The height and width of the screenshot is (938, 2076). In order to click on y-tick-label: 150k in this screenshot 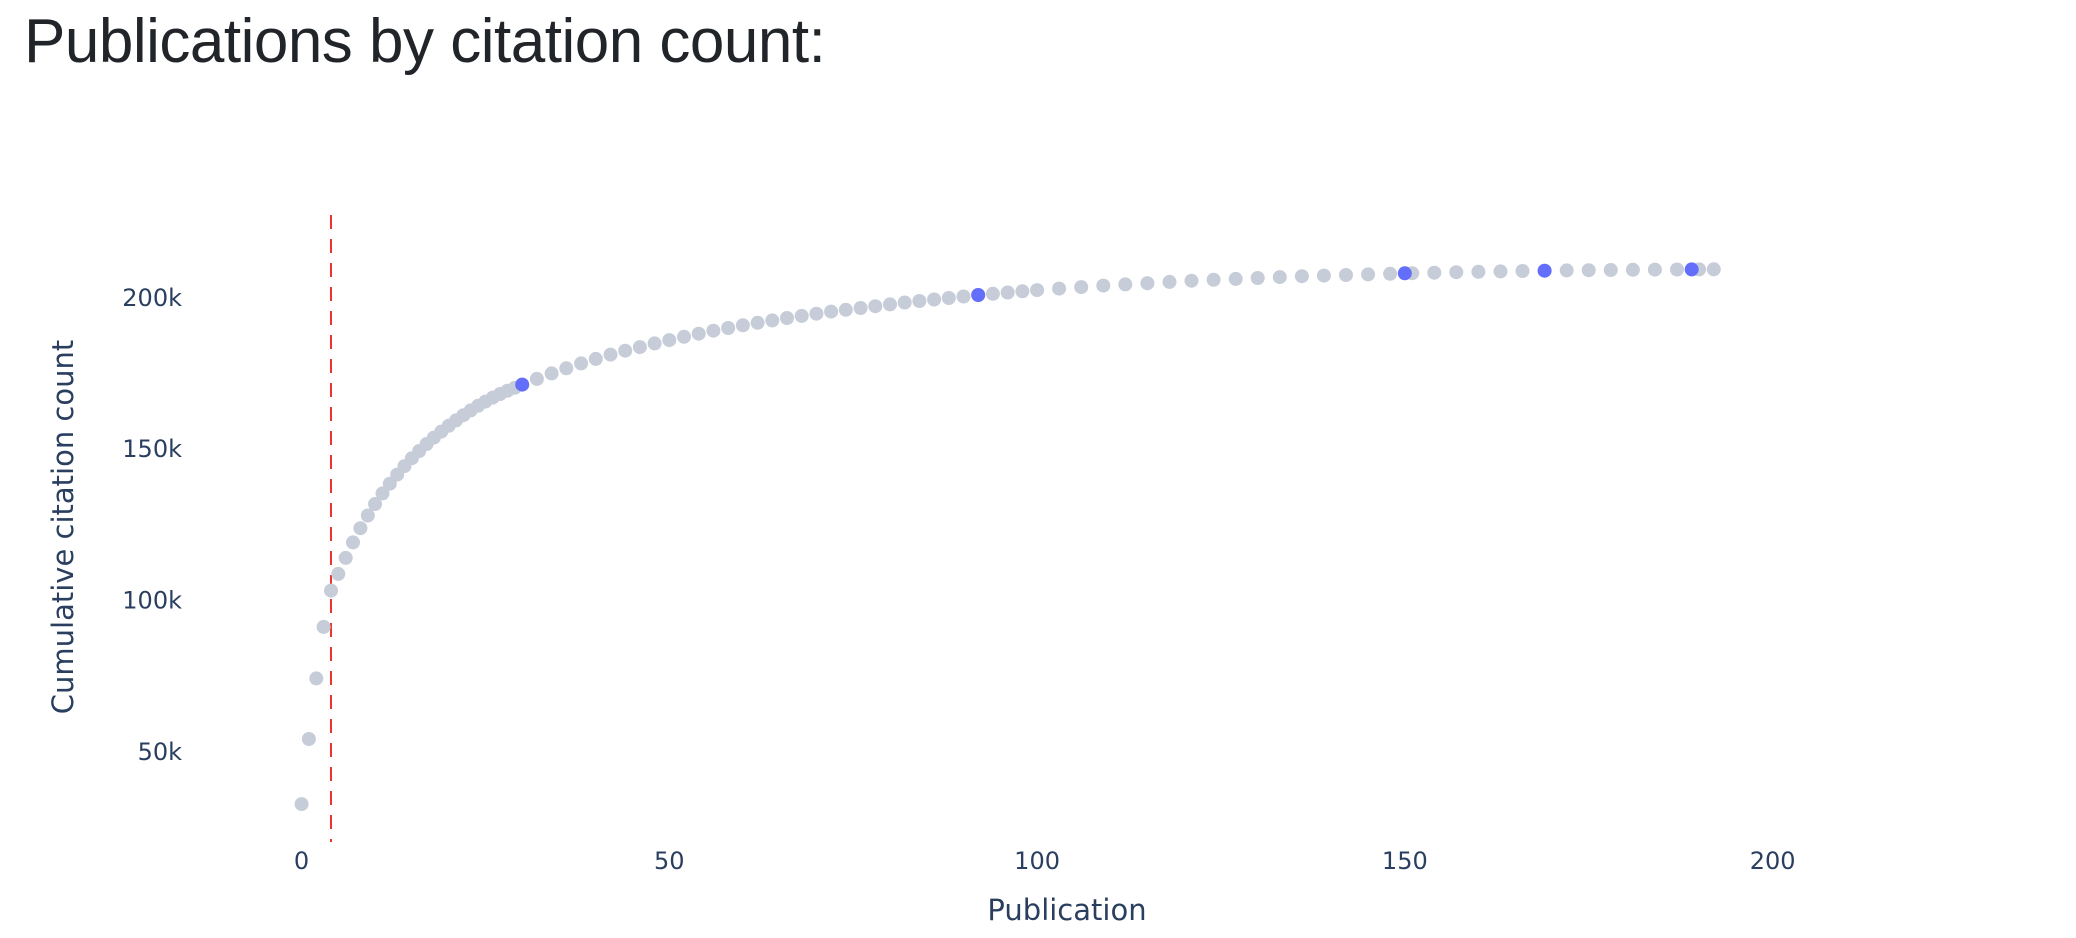, I will do `click(152, 449)`.